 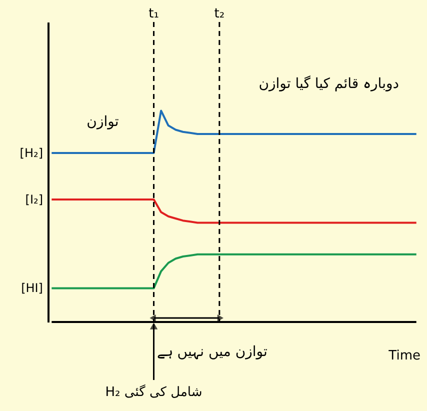 What do you see at coordinates (102, 122) in the screenshot?
I see `annotation: توازن` at bounding box center [102, 122].